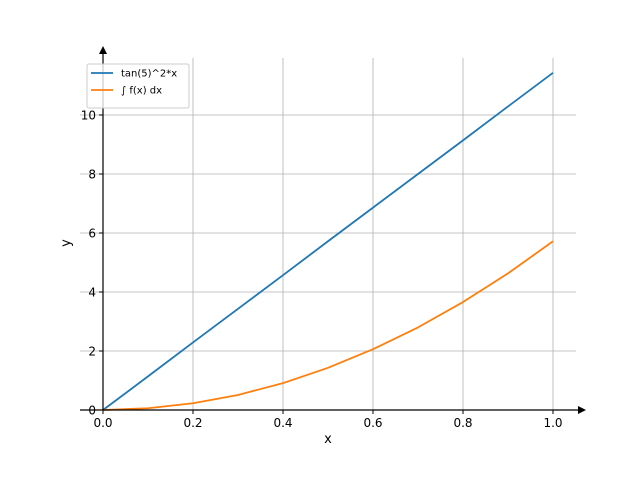 This screenshot has width=640, height=484. I want to click on x-tick-label: 0.0, so click(102, 423).